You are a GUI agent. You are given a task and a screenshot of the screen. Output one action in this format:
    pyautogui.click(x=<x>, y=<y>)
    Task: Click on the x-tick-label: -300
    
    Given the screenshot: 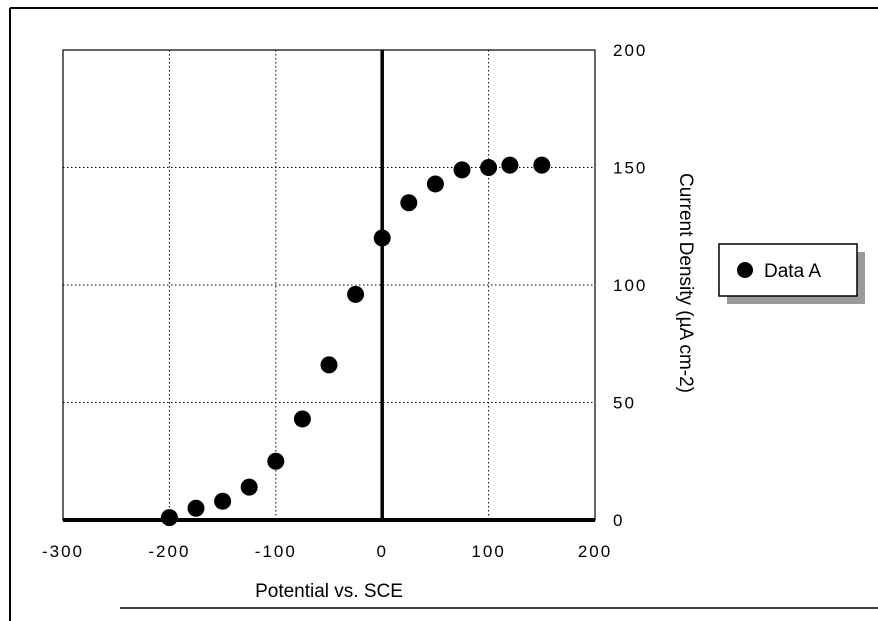 What is the action you would take?
    pyautogui.click(x=63, y=551)
    